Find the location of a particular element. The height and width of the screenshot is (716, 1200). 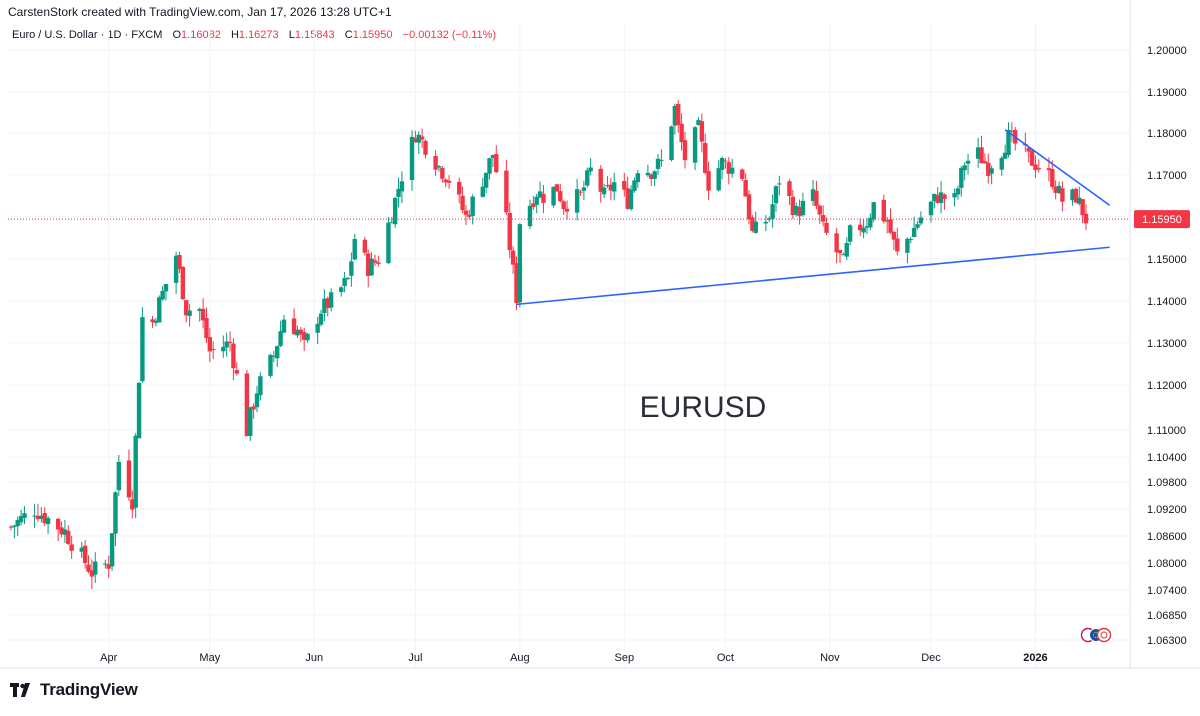

trendline-resistance is located at coordinates (1057, 167).